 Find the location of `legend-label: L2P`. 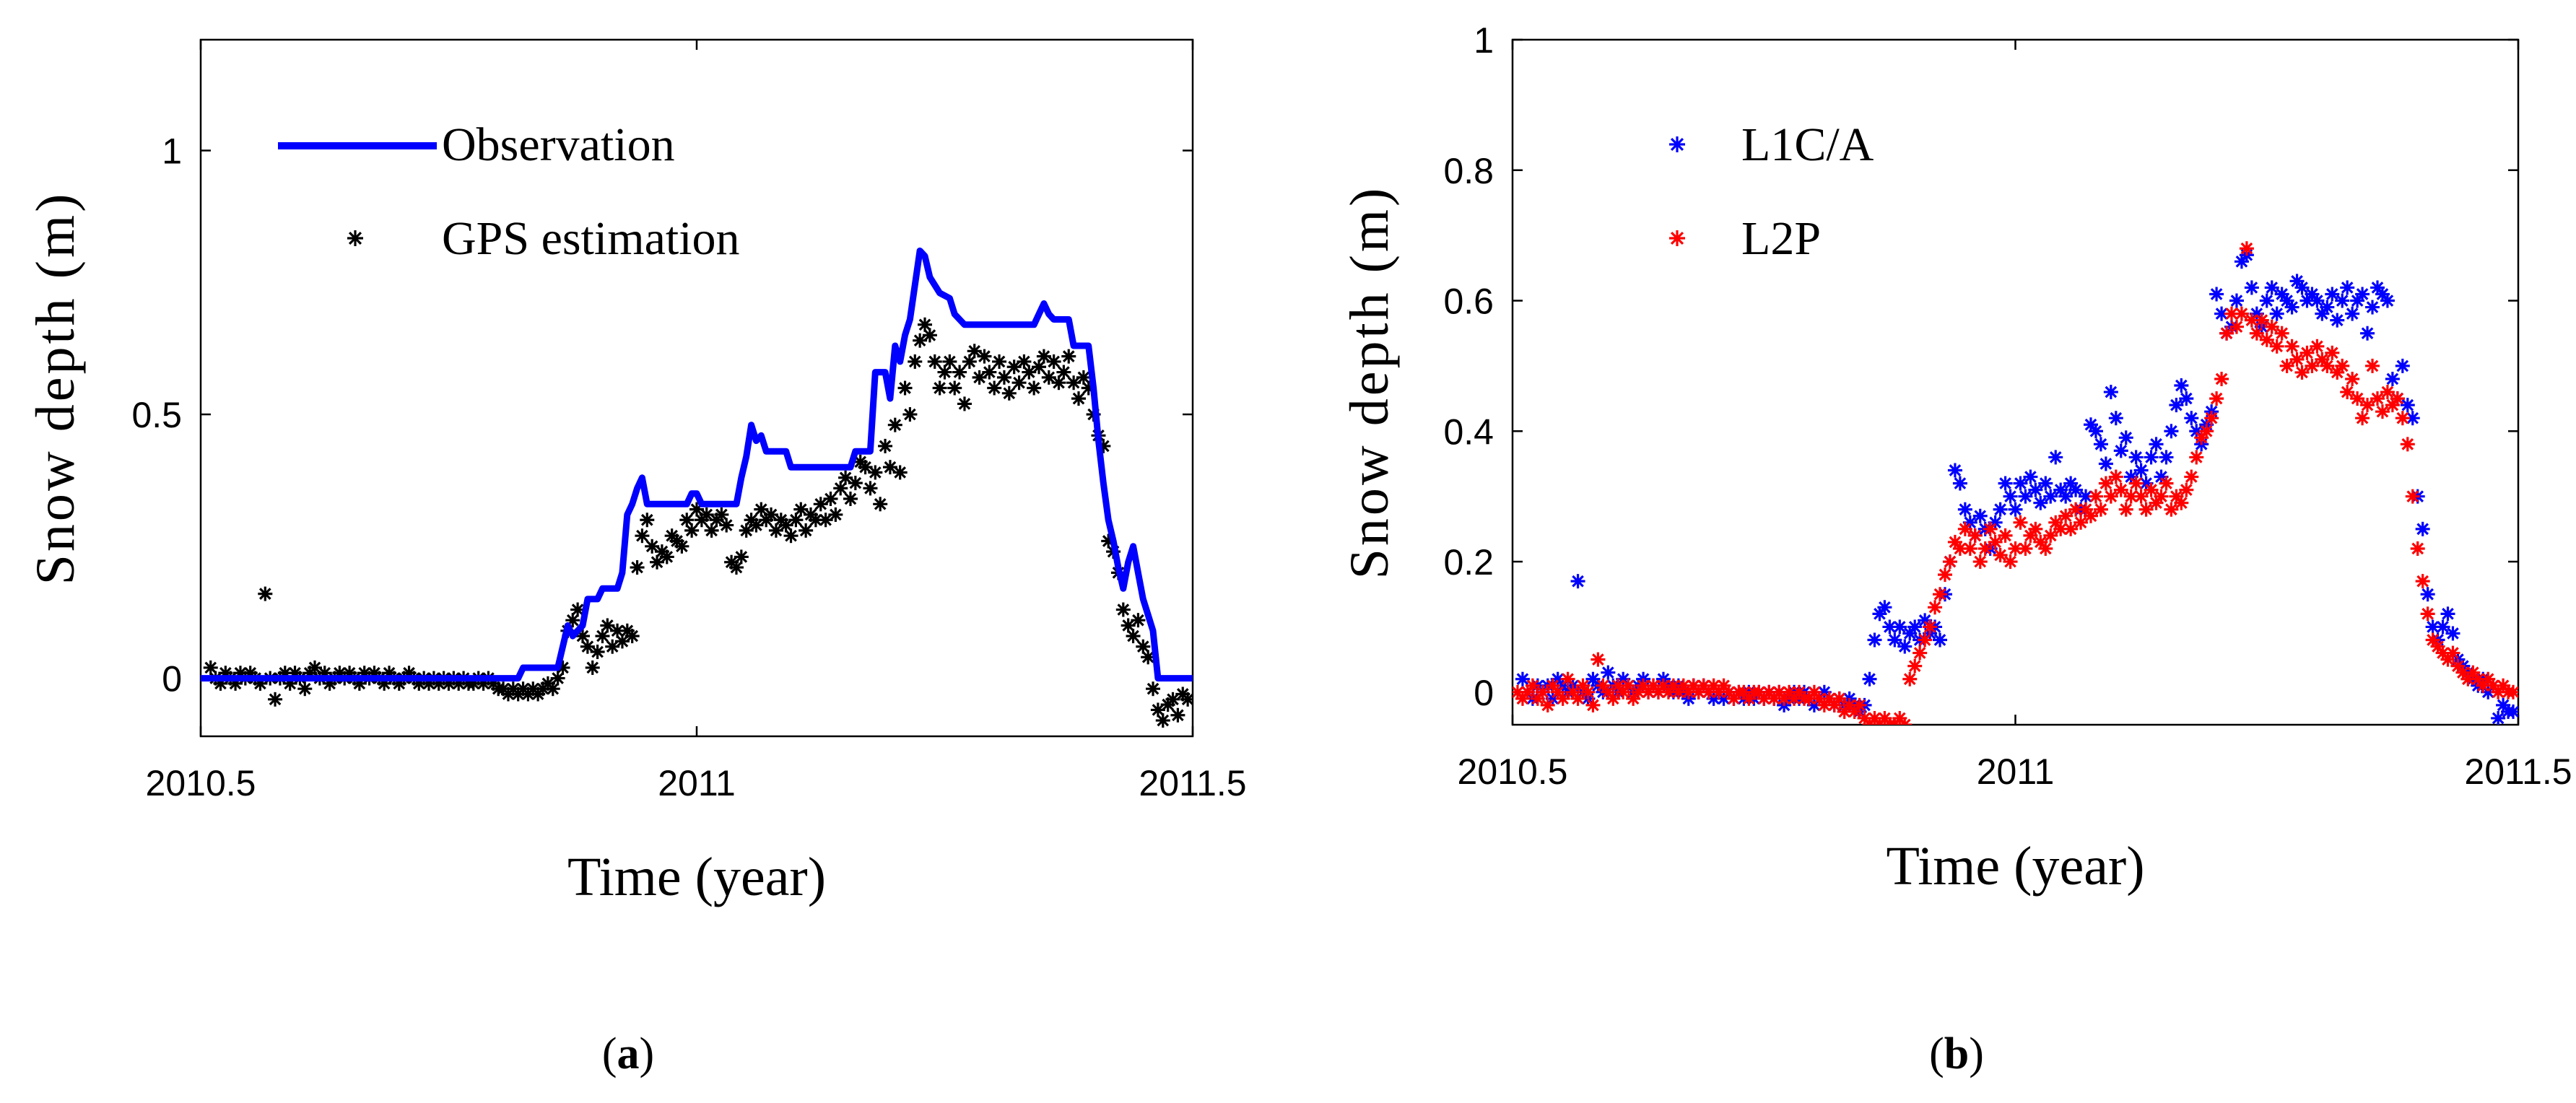

legend-label: L2P is located at coordinates (1781, 238).